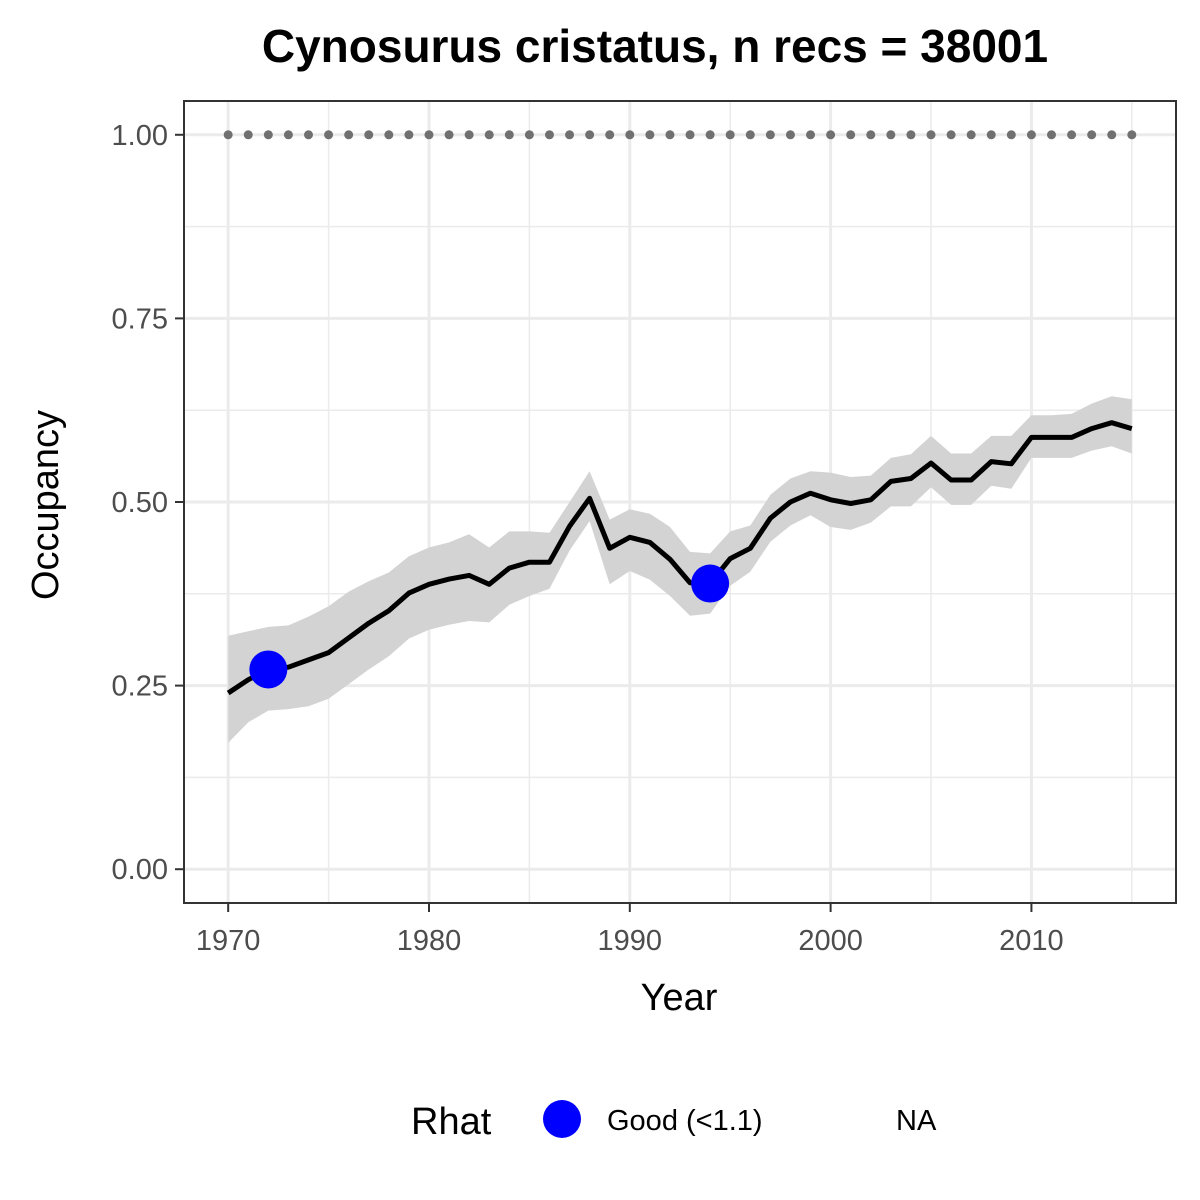  I want to click on legend-label-good: Good (<1.1), so click(685, 1121).